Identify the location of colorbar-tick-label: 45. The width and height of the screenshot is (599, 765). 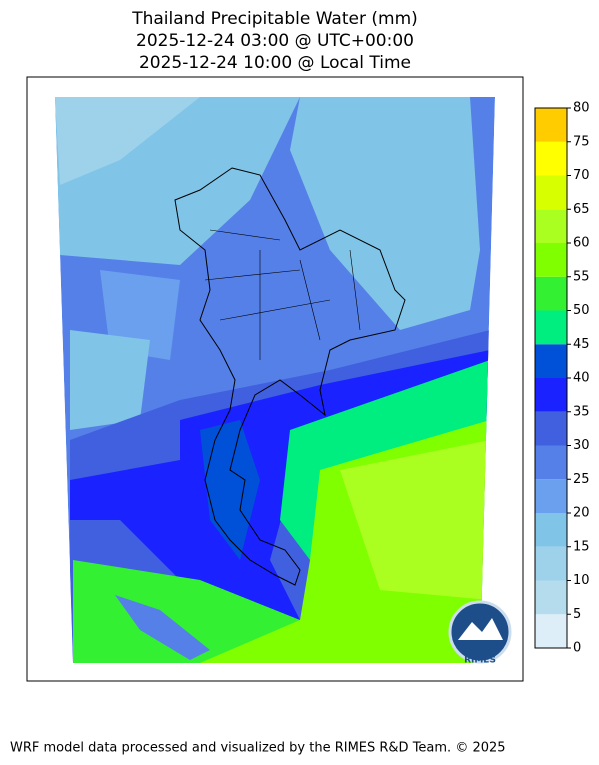
(581, 344).